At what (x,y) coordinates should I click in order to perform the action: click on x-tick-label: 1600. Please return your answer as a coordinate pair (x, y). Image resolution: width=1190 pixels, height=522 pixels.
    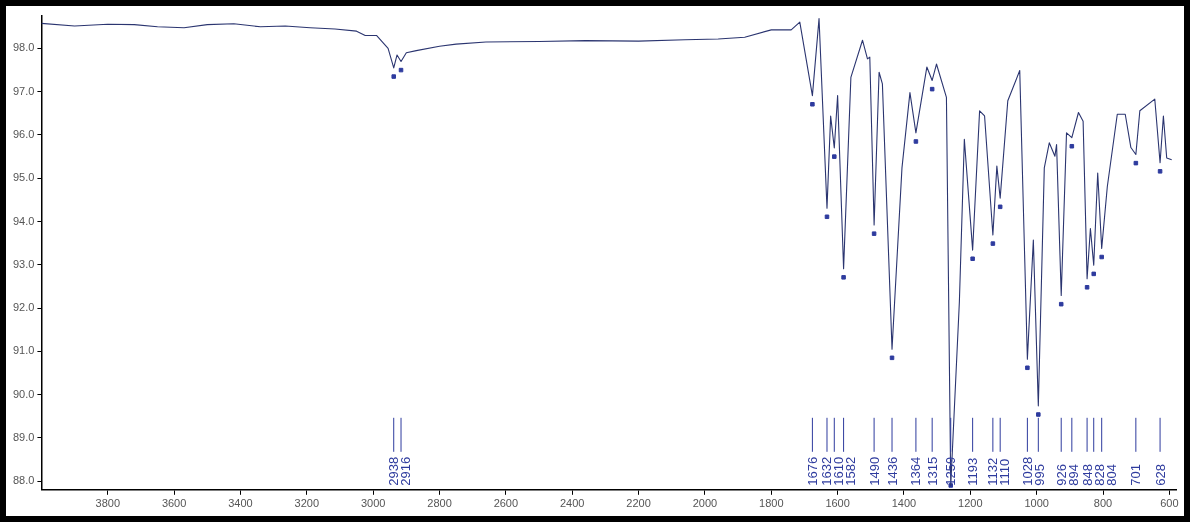
    Looking at the image, I should click on (837, 503).